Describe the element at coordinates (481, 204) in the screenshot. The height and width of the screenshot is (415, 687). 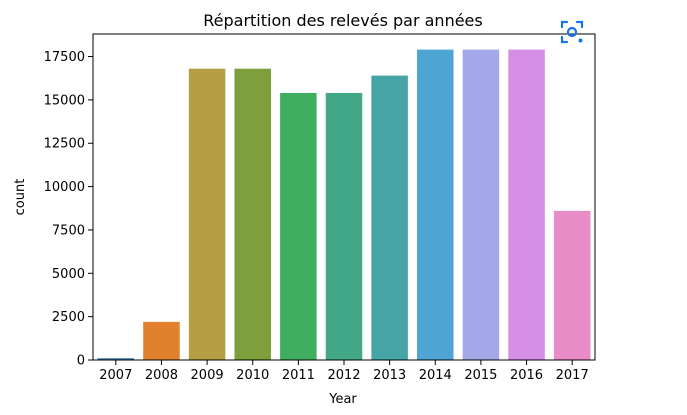
I see `bar-2015` at that location.